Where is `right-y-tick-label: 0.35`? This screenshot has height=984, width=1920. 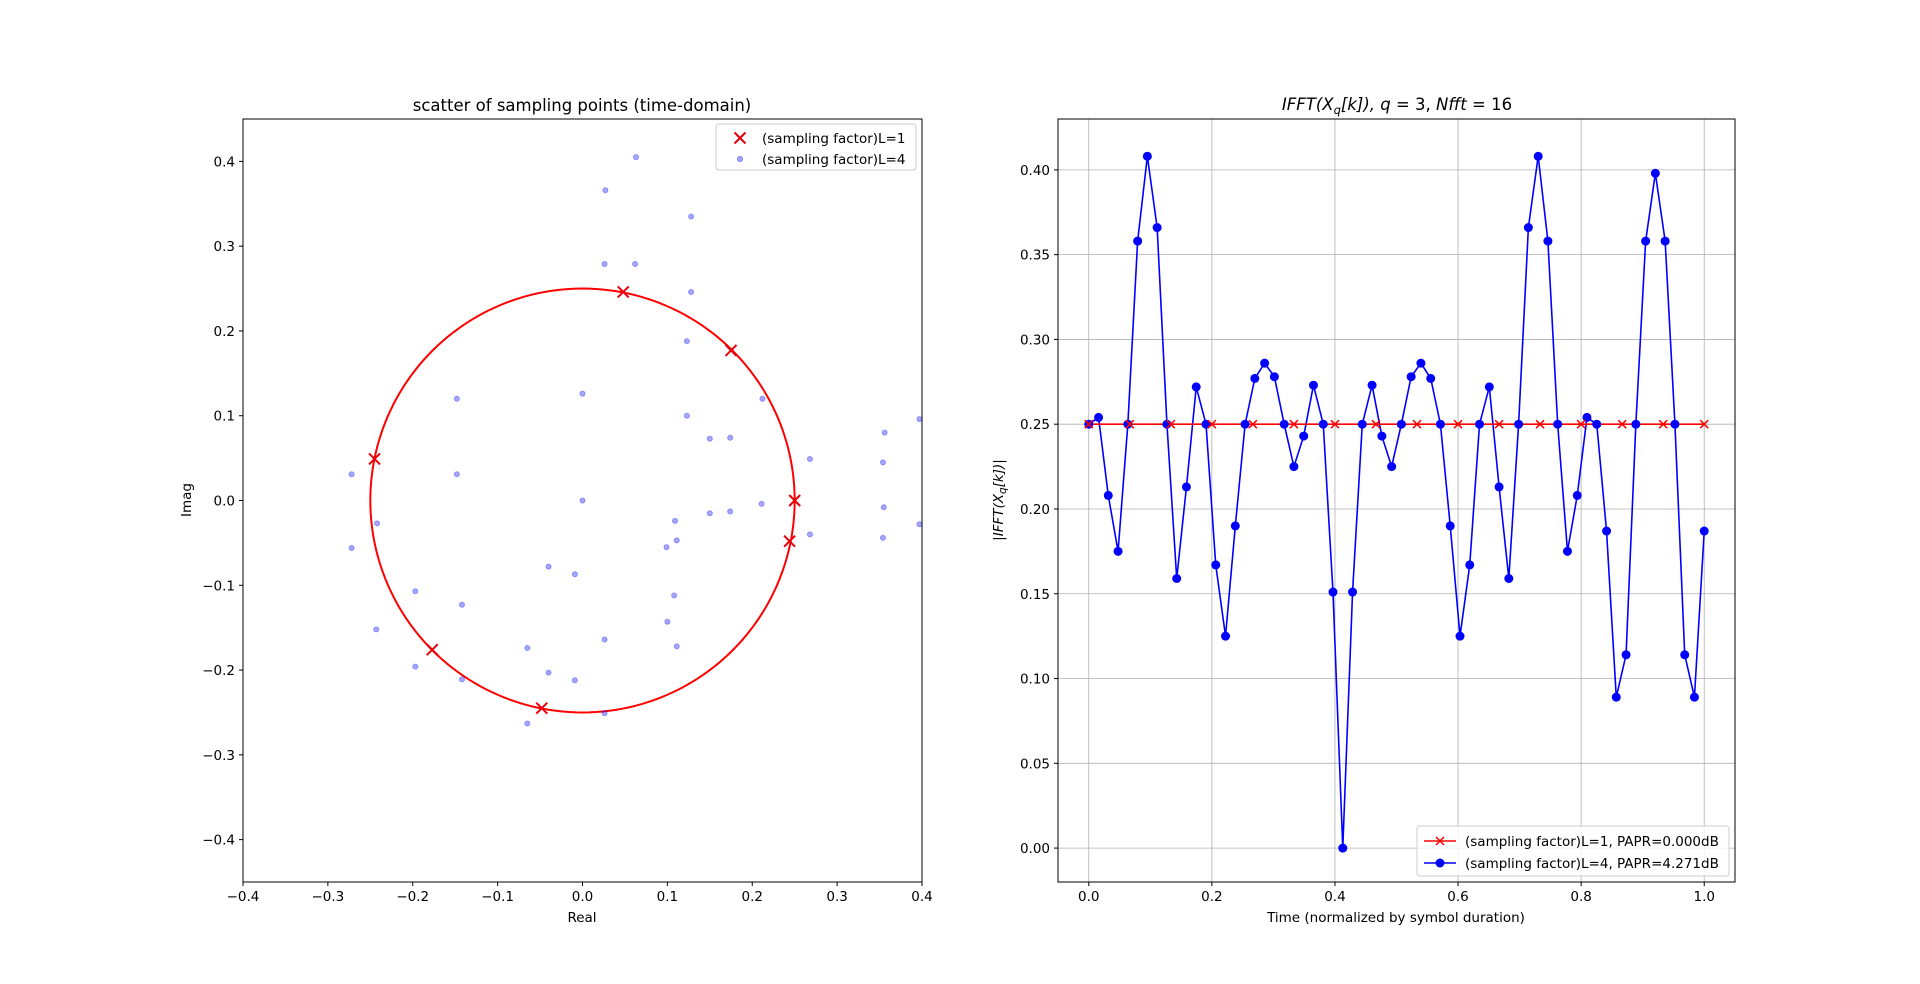
right-y-tick-label: 0.35 is located at coordinates (1035, 256).